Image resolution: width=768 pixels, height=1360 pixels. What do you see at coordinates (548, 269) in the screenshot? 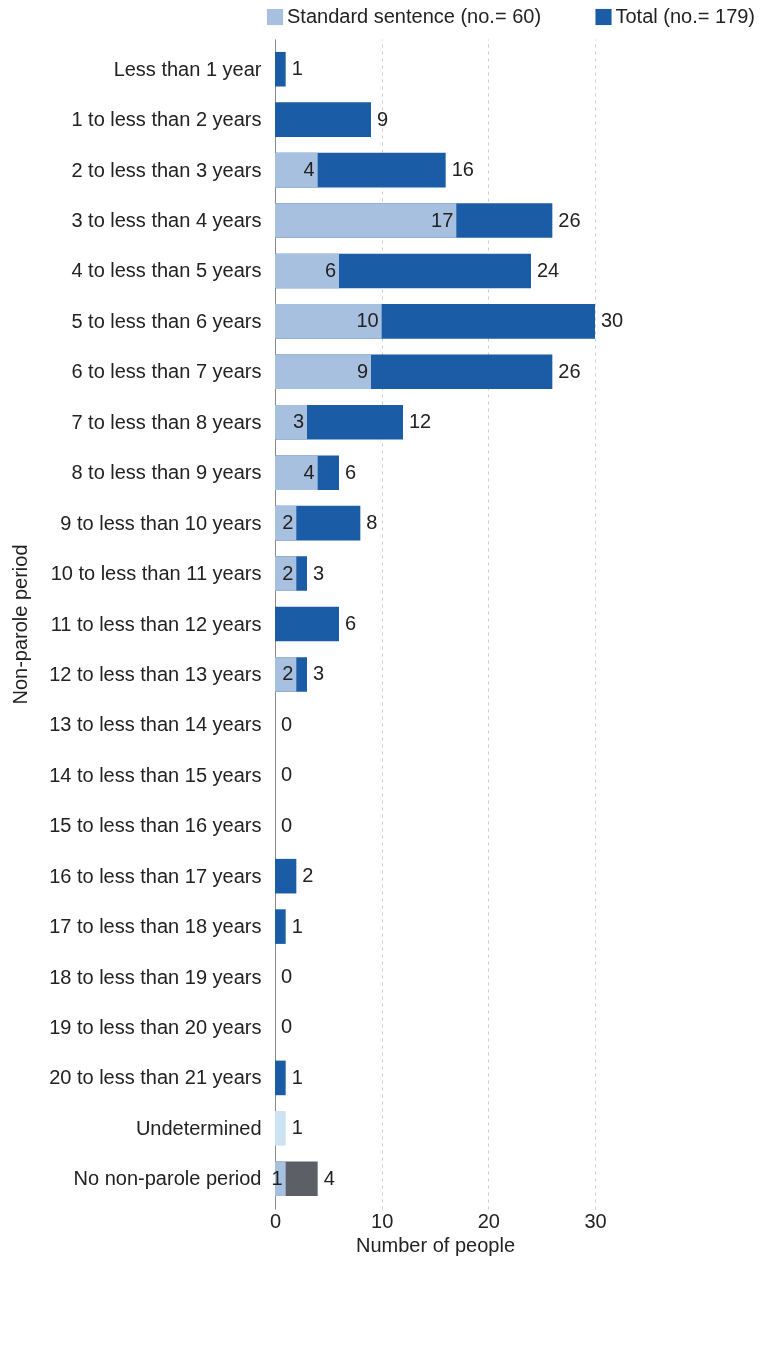
I see `data-label: 24` at bounding box center [548, 269].